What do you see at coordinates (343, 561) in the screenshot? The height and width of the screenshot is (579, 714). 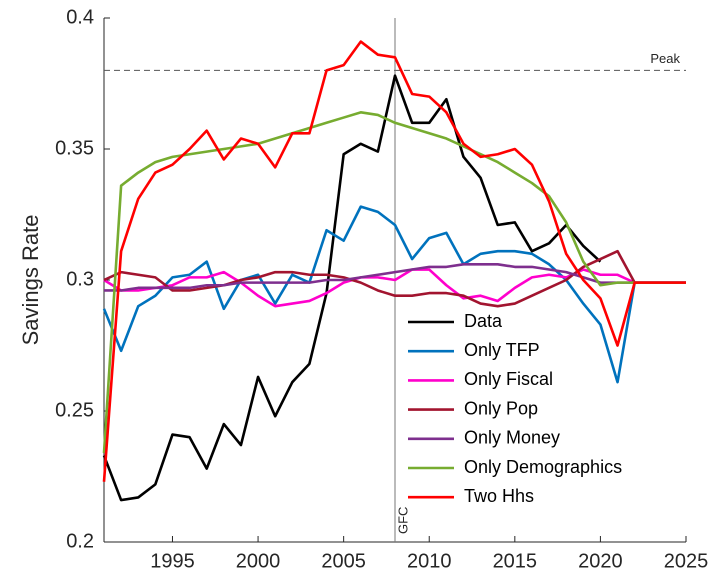 I see `x-tick-label: 2005` at bounding box center [343, 561].